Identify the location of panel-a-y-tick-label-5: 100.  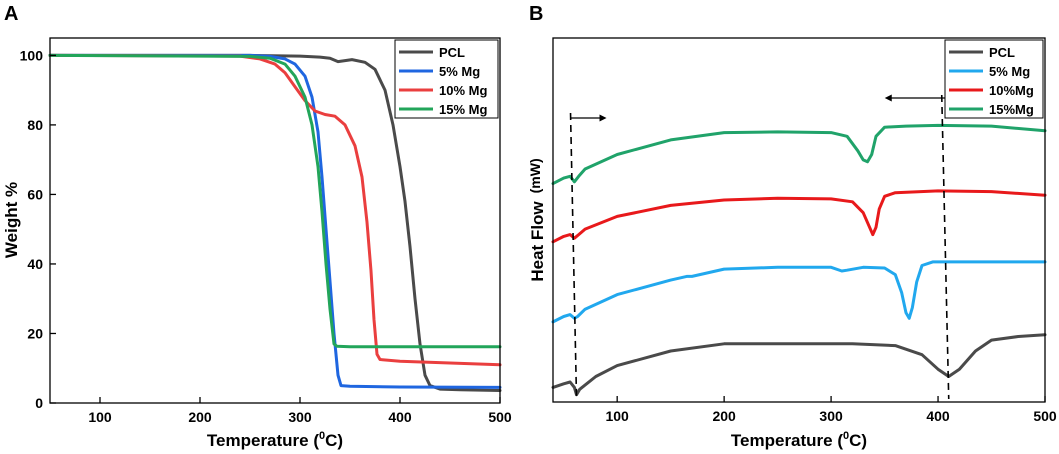
(32, 55).